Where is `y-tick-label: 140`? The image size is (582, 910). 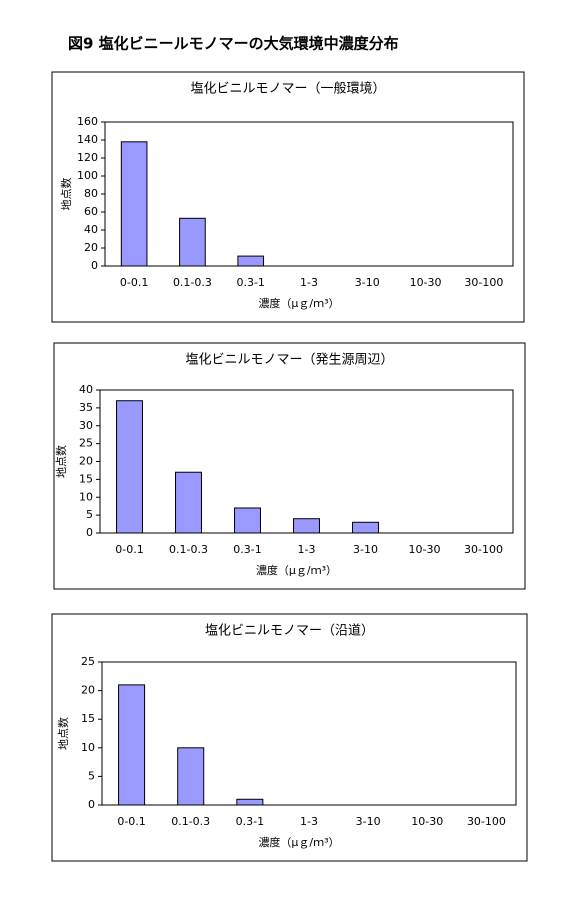
y-tick-label: 140 is located at coordinates (87, 139).